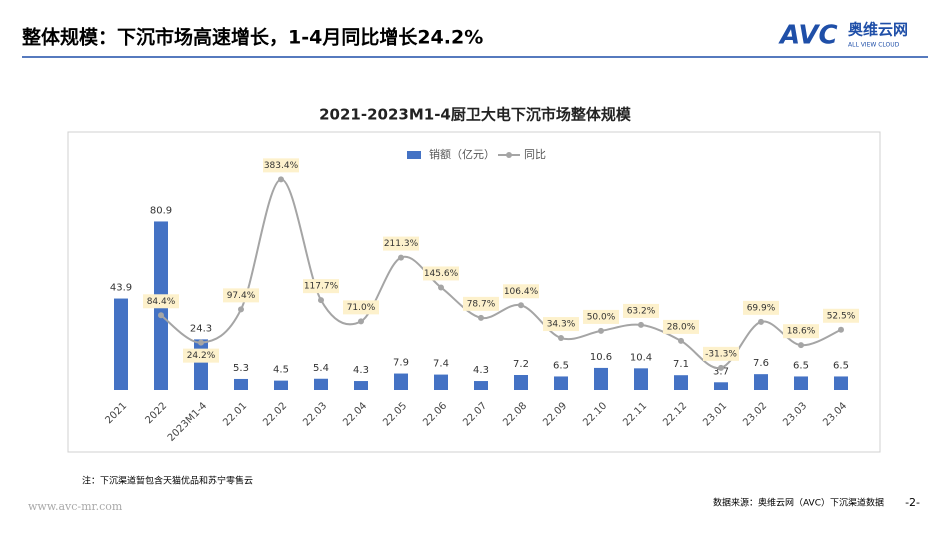  I want to click on bar-value-label: 10.4, so click(641, 357).